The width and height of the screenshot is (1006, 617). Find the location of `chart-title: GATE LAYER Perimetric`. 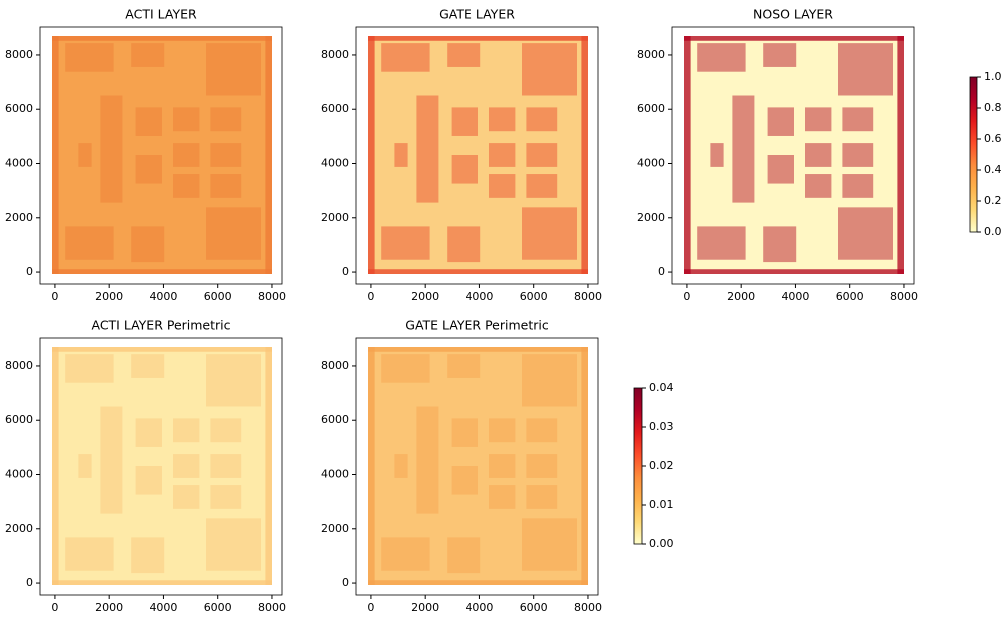

chart-title: GATE LAYER Perimetric is located at coordinates (477, 325).